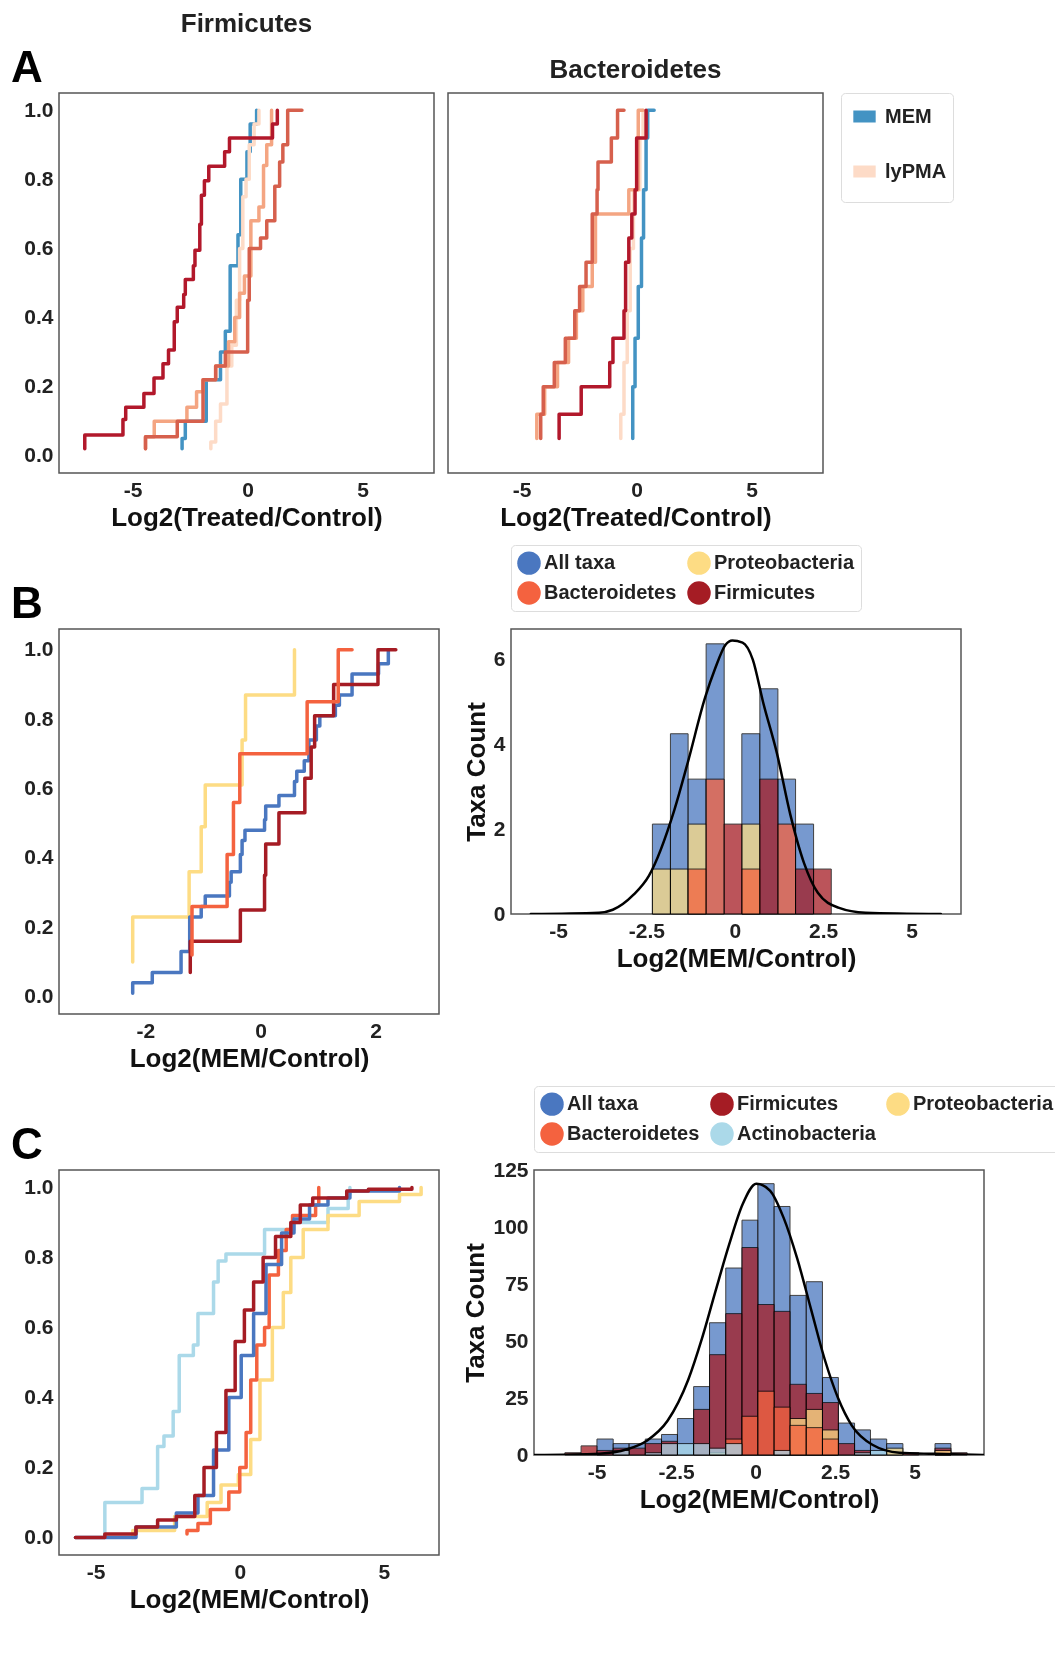 Image resolution: width=1055 pixels, height=1670 pixels. What do you see at coordinates (27, 1143) in the screenshot?
I see `text: C` at bounding box center [27, 1143].